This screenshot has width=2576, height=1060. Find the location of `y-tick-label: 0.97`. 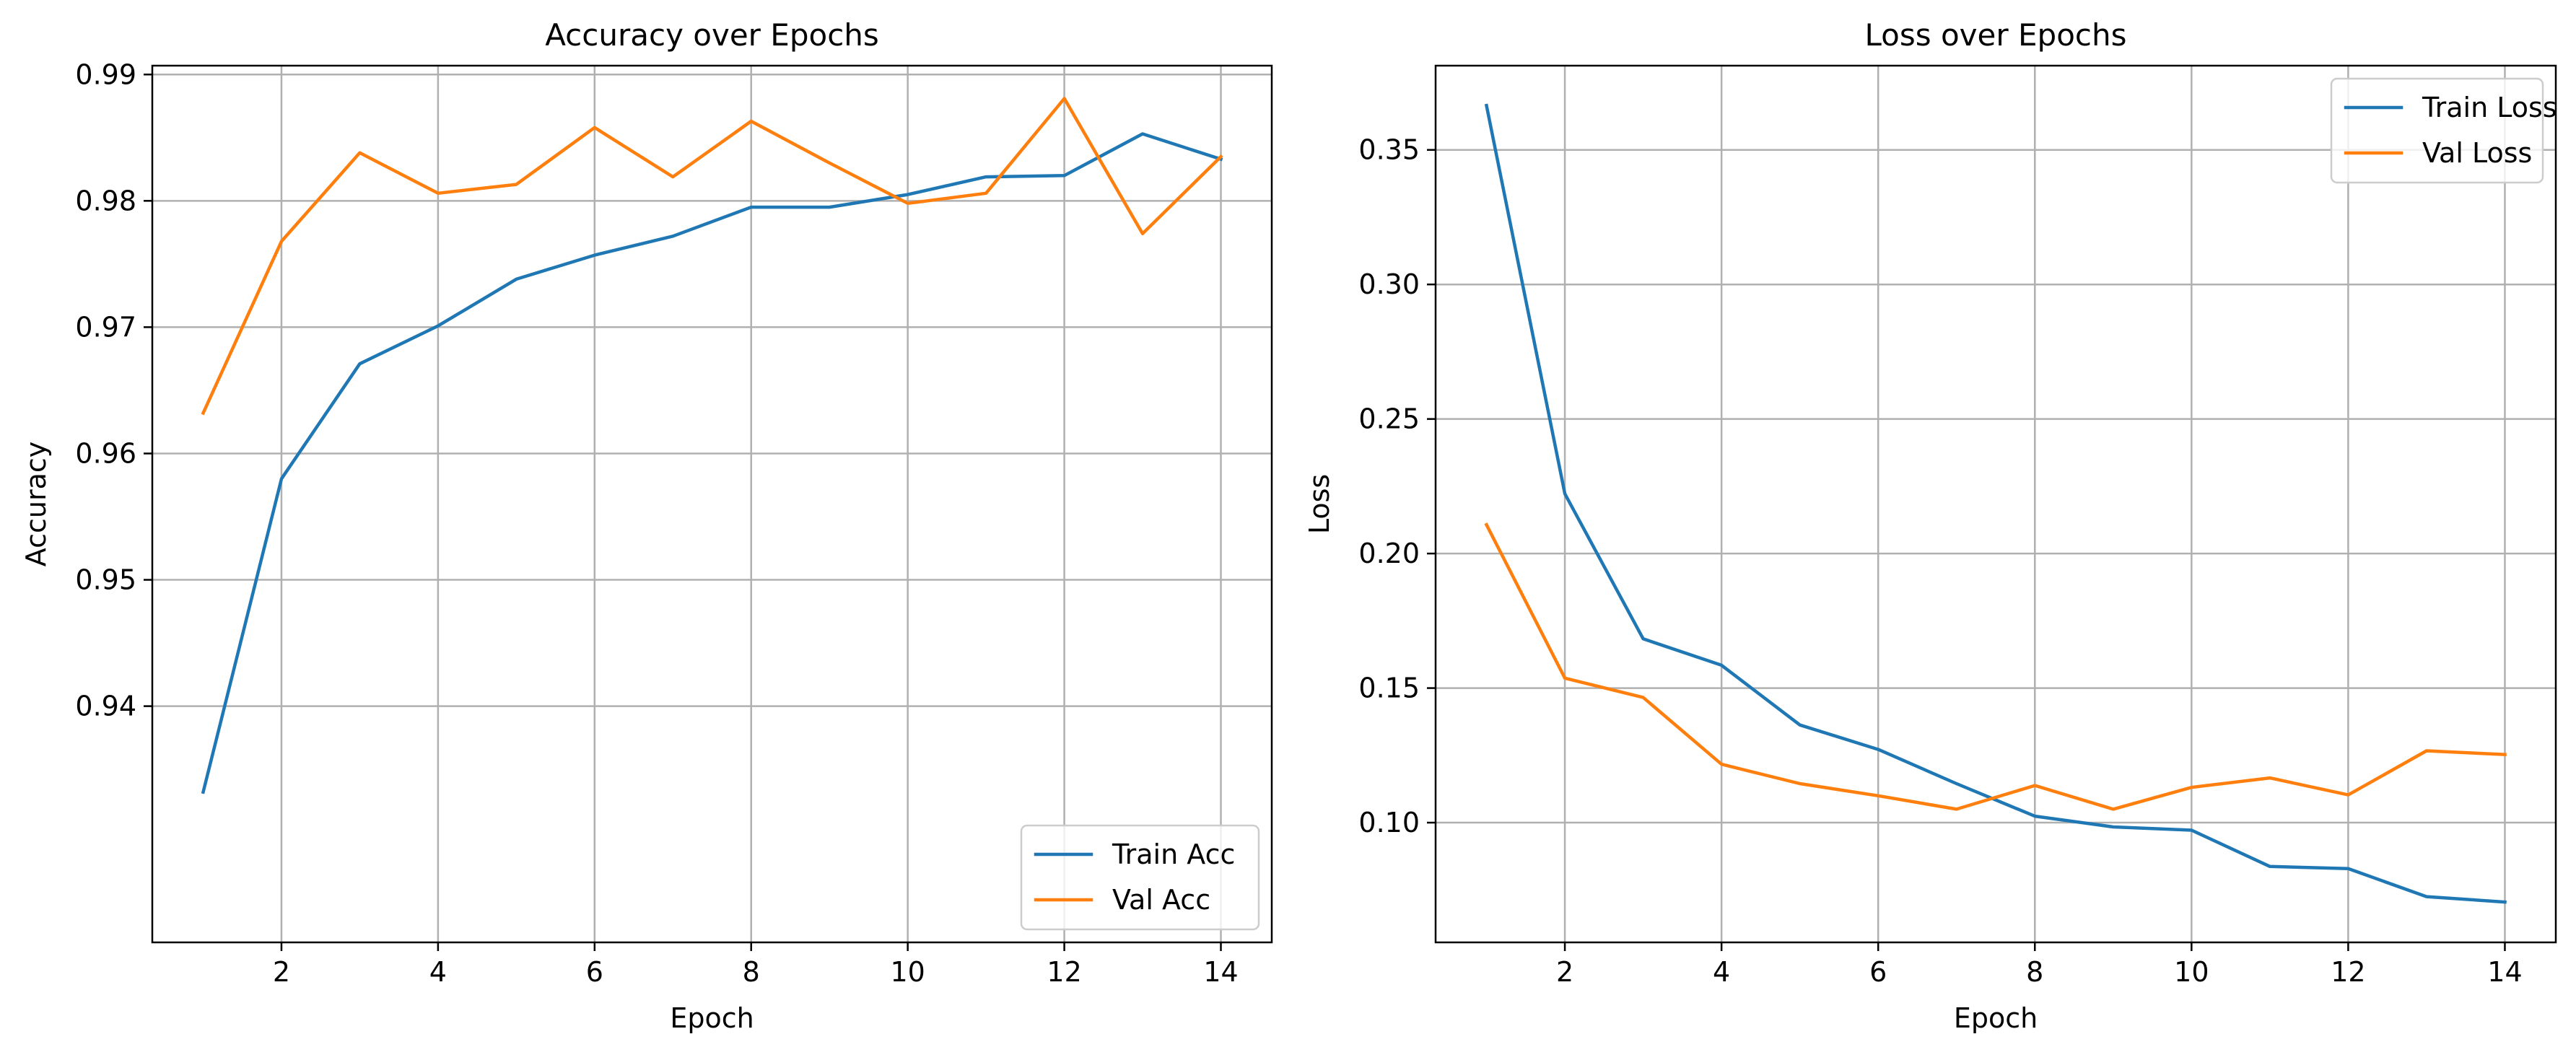

y-tick-label: 0.97 is located at coordinates (105, 327).